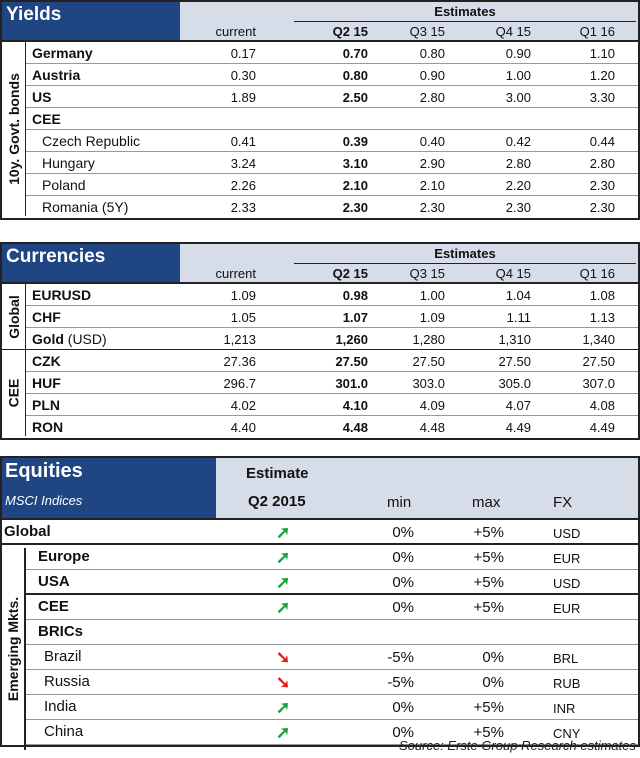 Image resolution: width=640 pixels, height=758 pixels. What do you see at coordinates (427, 273) in the screenshot?
I see `col-q3: Q3 15` at bounding box center [427, 273].